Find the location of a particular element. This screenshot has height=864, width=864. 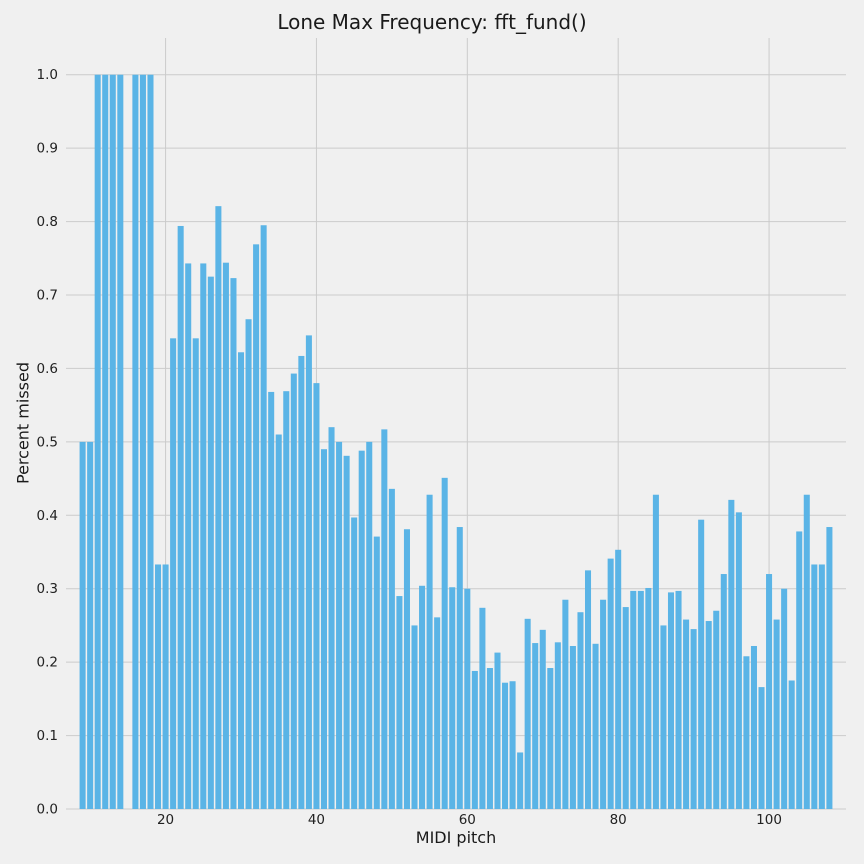

x-tick-label: 20 is located at coordinates (165, 820).